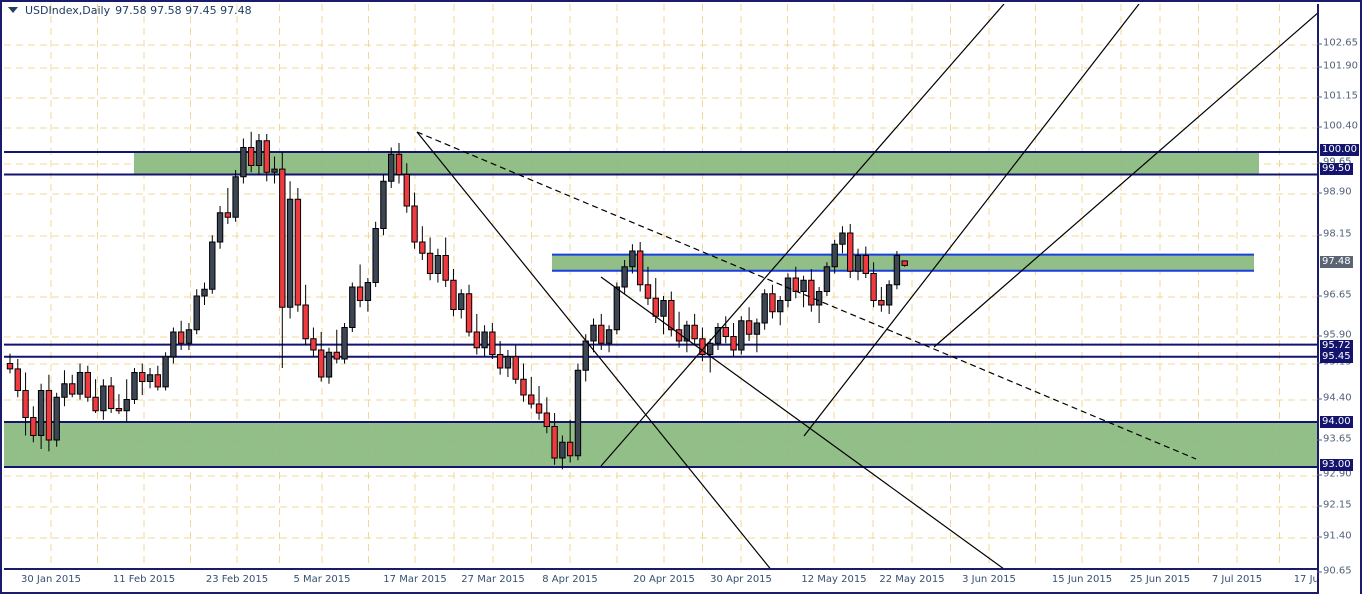 Image resolution: width=1362 pixels, height=594 pixels. What do you see at coordinates (1336, 169) in the screenshot?
I see `price-level-badge: 99.50` at bounding box center [1336, 169].